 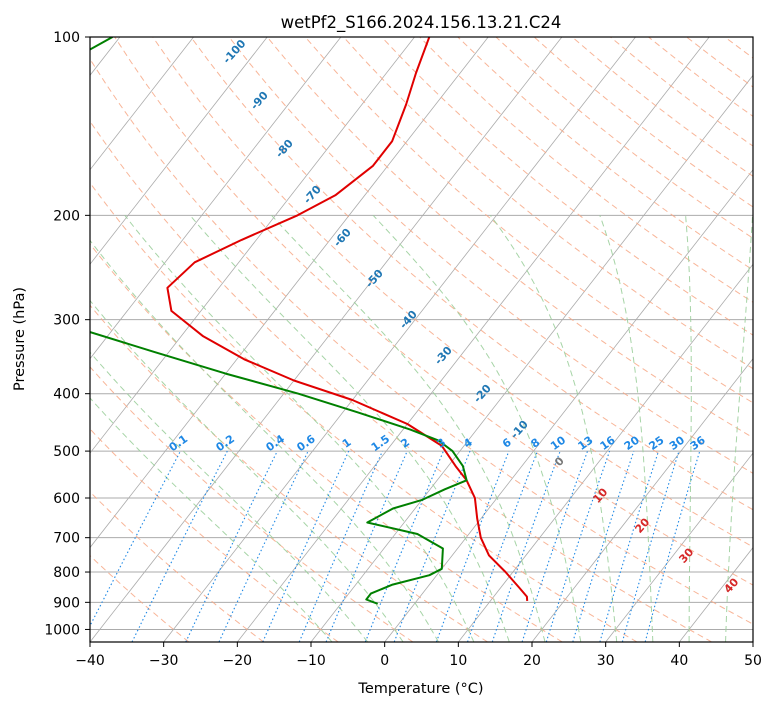 I want to click on y-tick-label: 400, so click(x=66, y=395).